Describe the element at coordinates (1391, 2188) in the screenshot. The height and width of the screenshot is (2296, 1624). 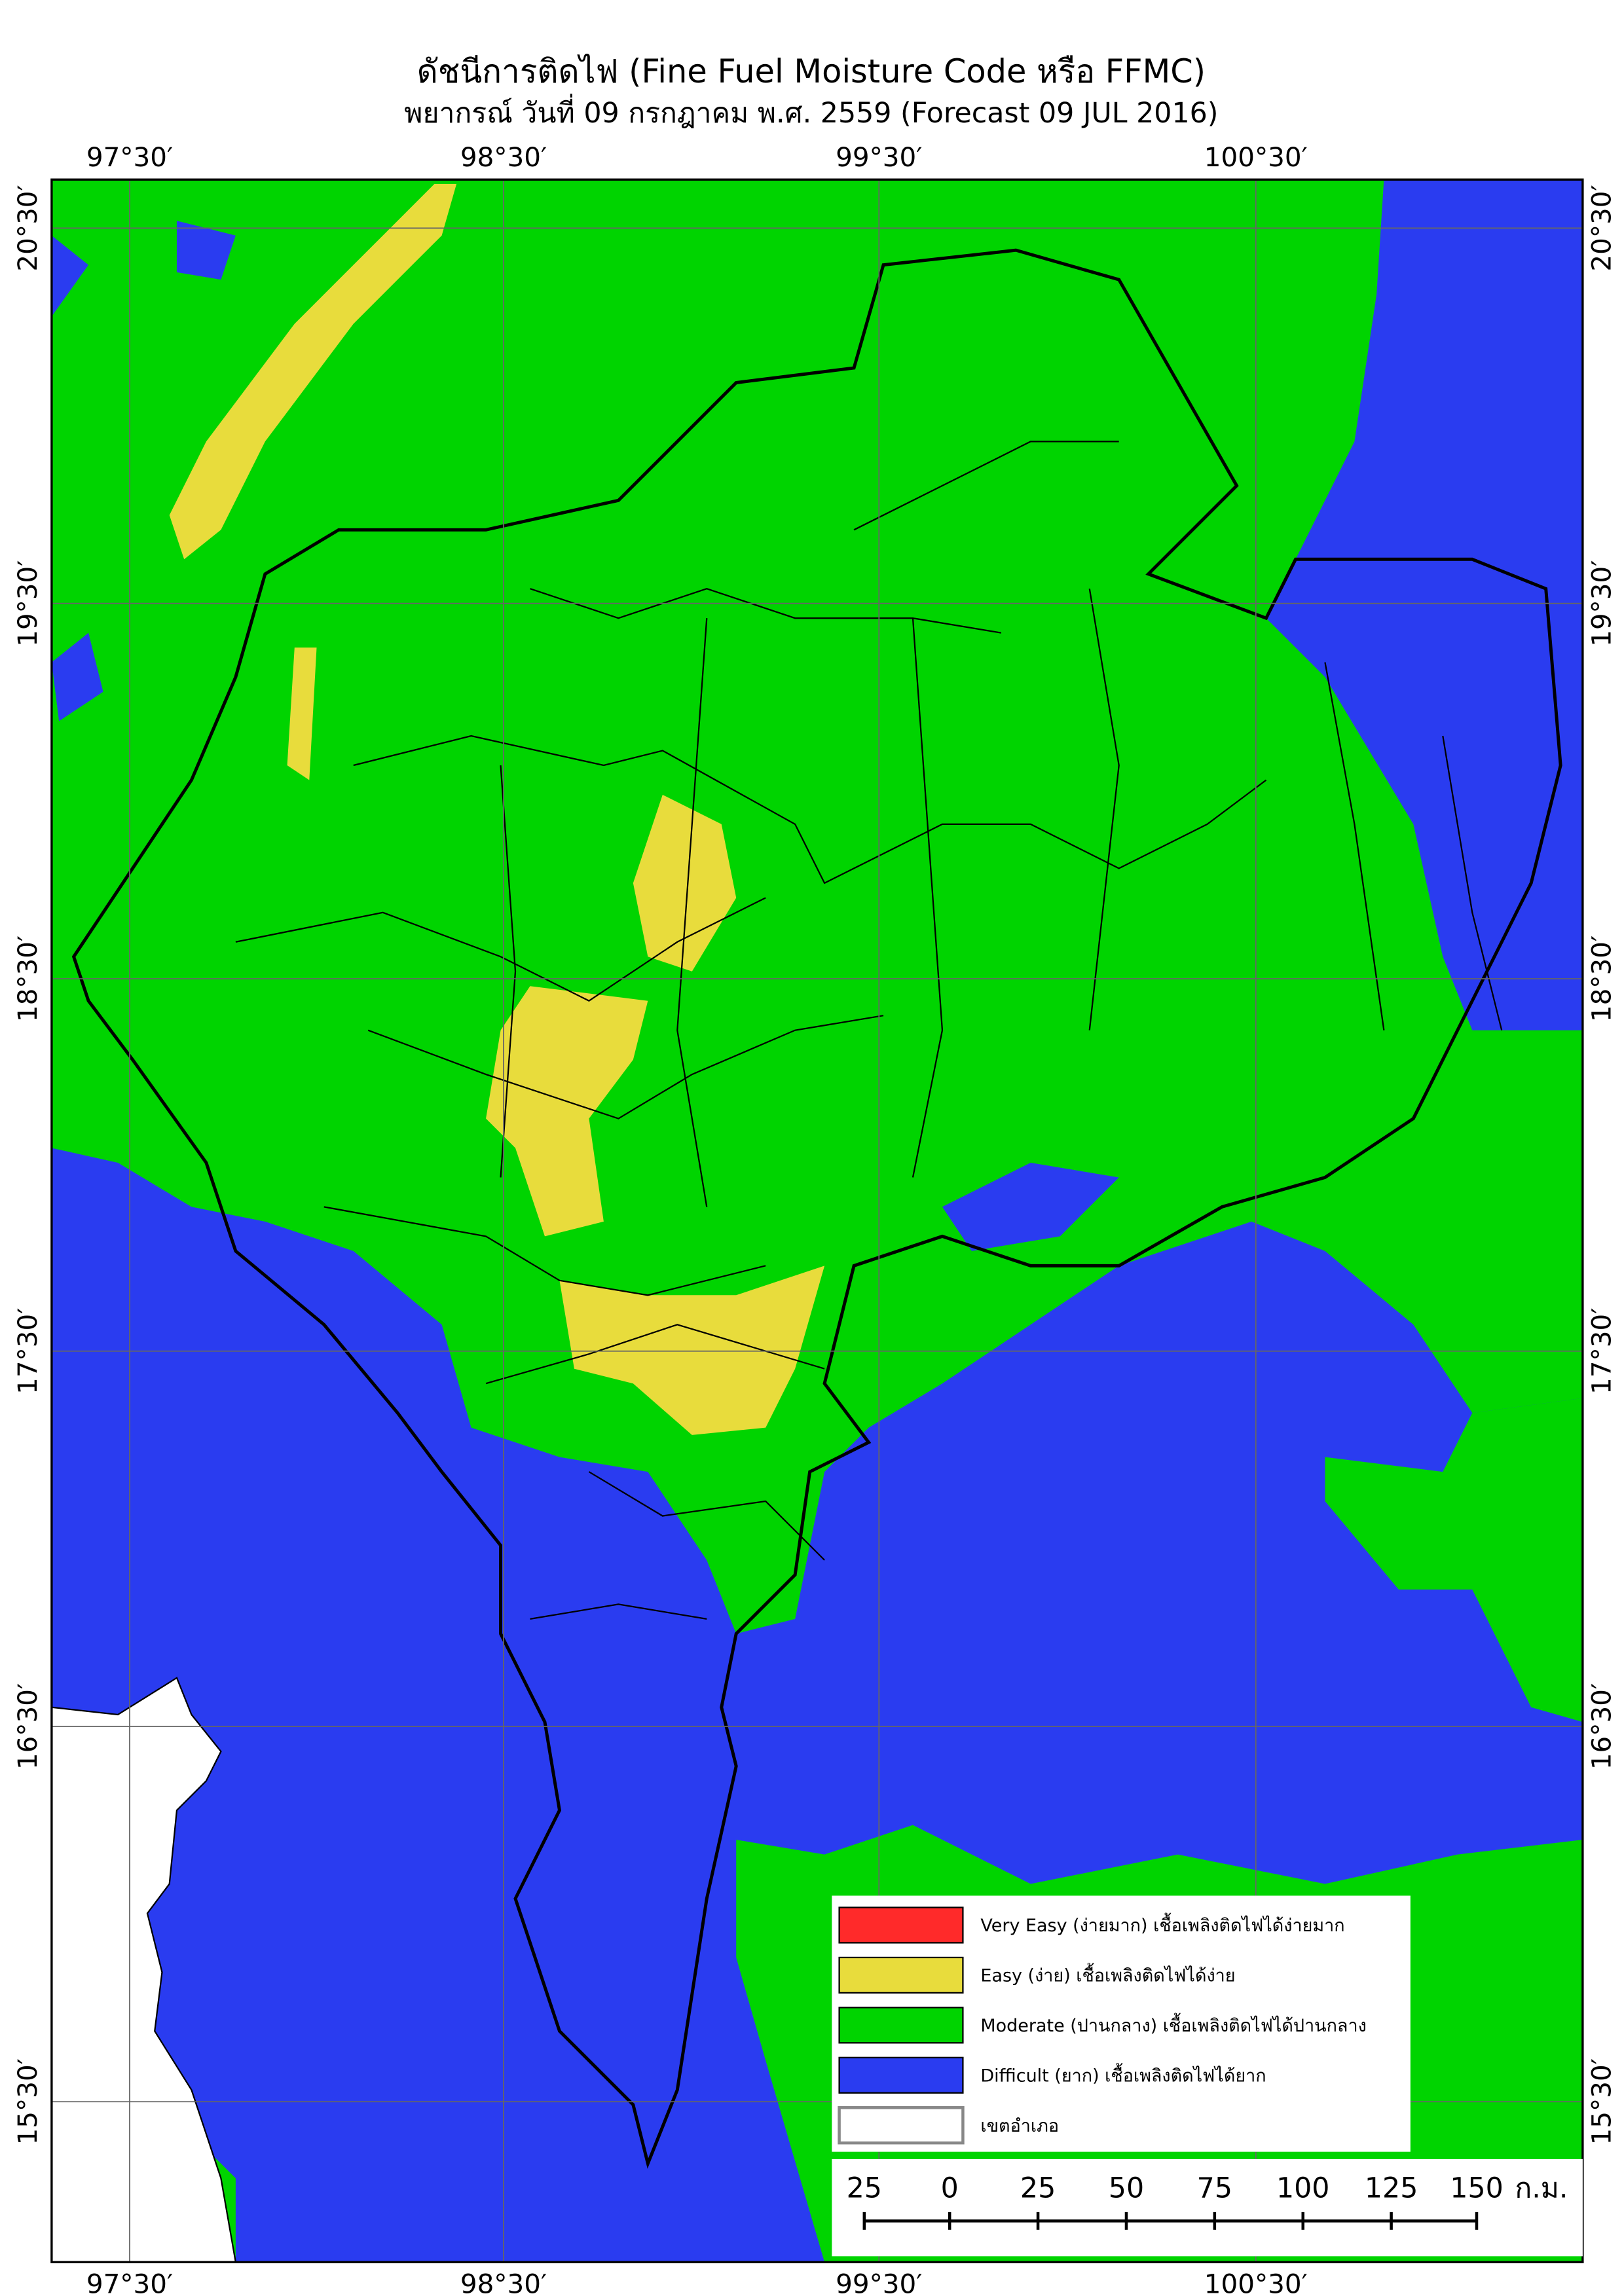
I see `scale-label: 125` at that location.